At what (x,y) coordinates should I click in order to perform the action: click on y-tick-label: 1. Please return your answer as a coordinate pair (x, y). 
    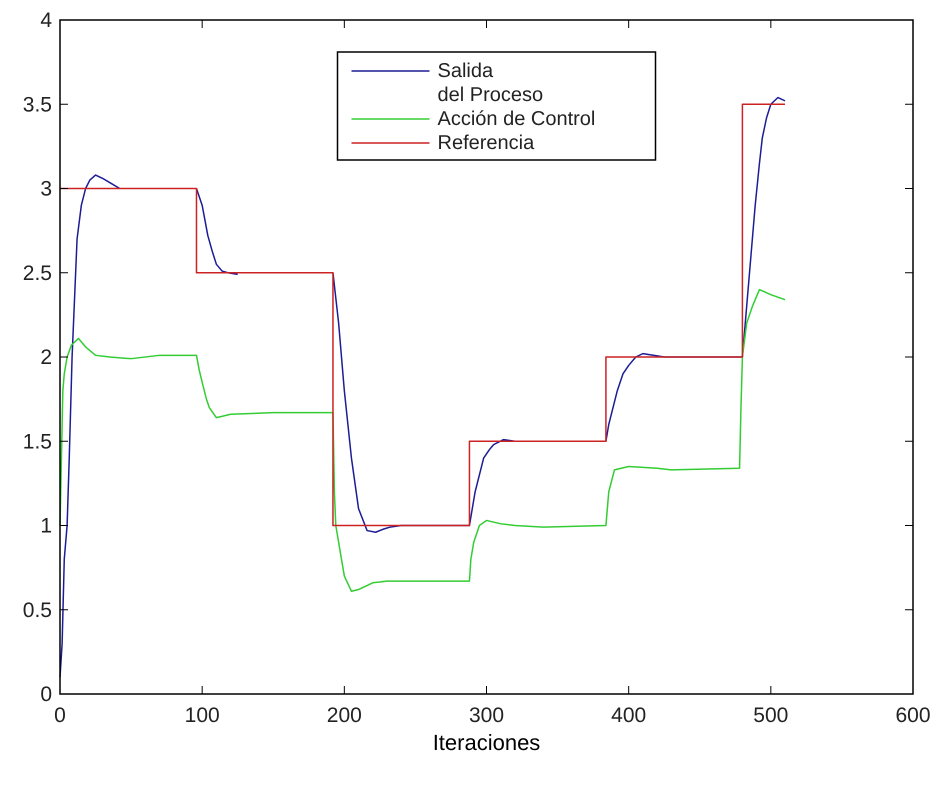
    Looking at the image, I should click on (46, 526).